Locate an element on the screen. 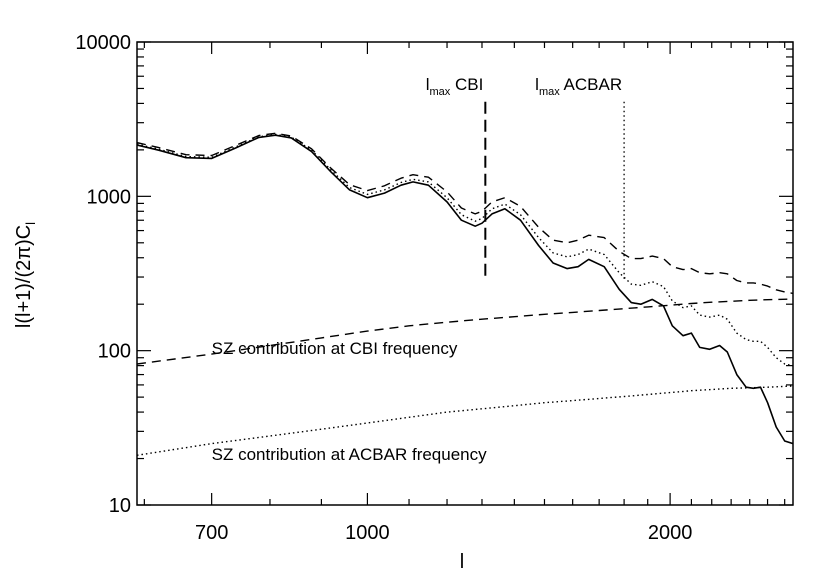 Image resolution: width=830 pixels, height=582 pixels. y-tick-label: 1000 is located at coordinates (109, 197).